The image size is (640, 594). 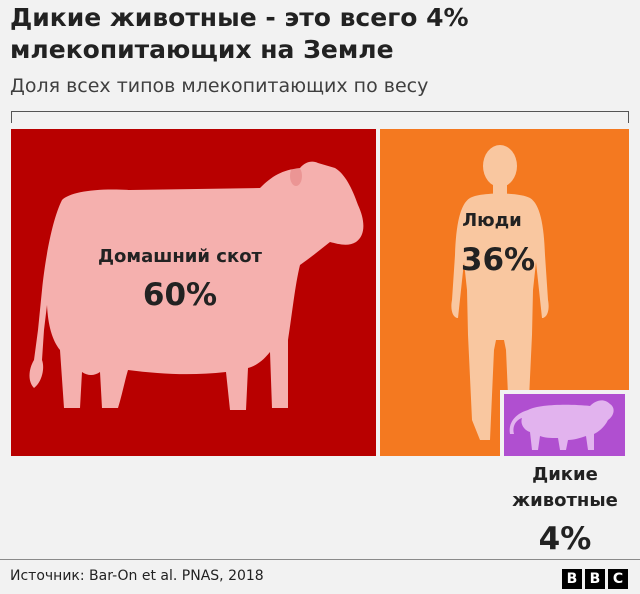 What do you see at coordinates (320, 117) in the screenshot?
I see `total-bracket` at bounding box center [320, 117].